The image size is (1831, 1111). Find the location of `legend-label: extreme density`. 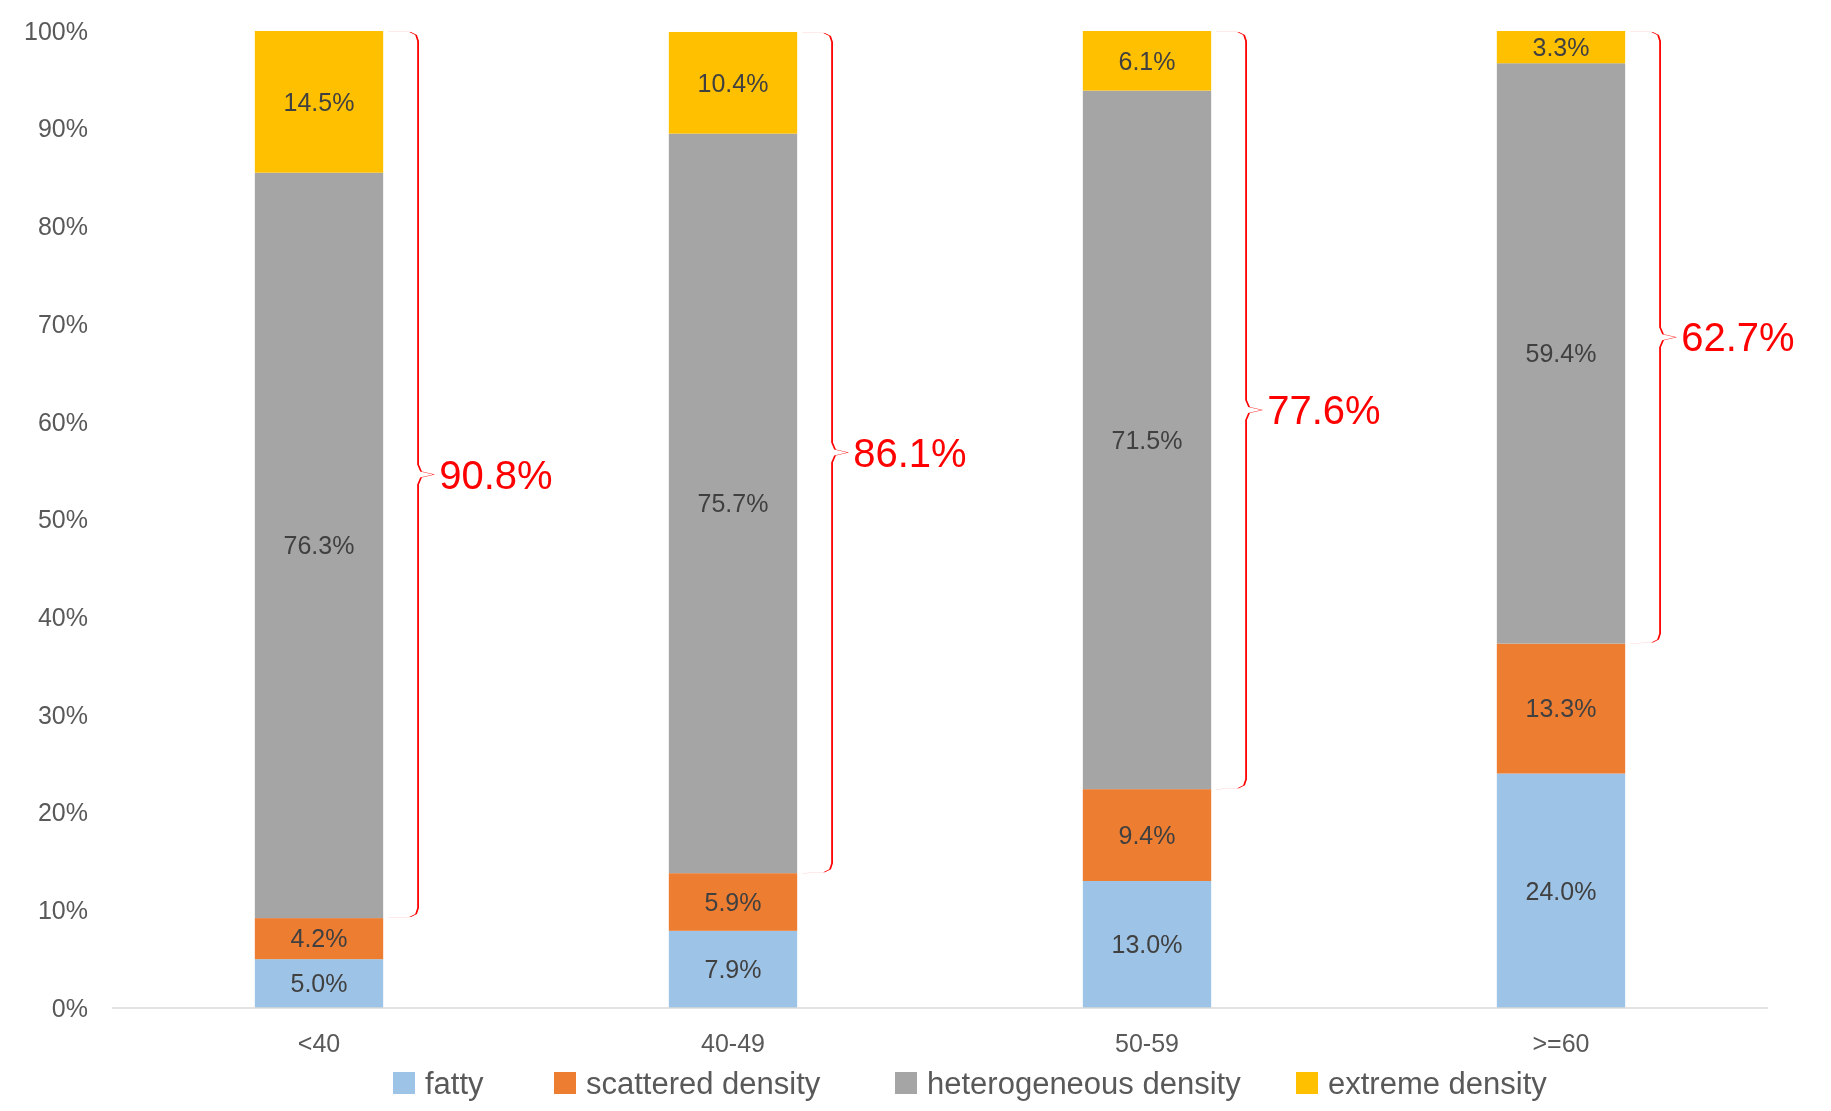

legend-label: extreme density is located at coordinates (1438, 1083).